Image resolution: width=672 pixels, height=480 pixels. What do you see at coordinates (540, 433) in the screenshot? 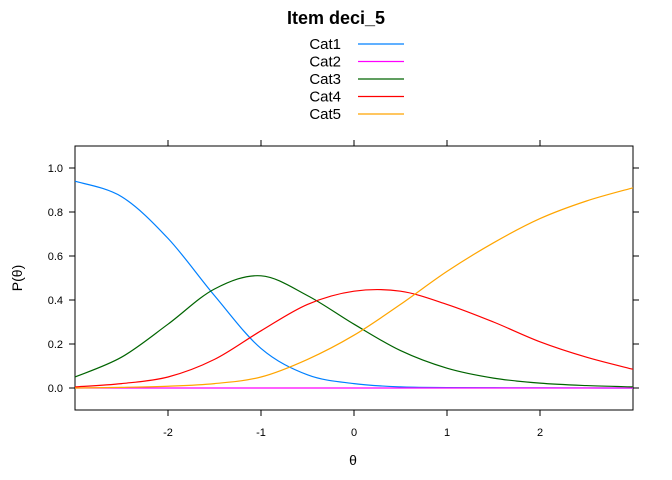
I see `x-tick-label: 2` at bounding box center [540, 433].